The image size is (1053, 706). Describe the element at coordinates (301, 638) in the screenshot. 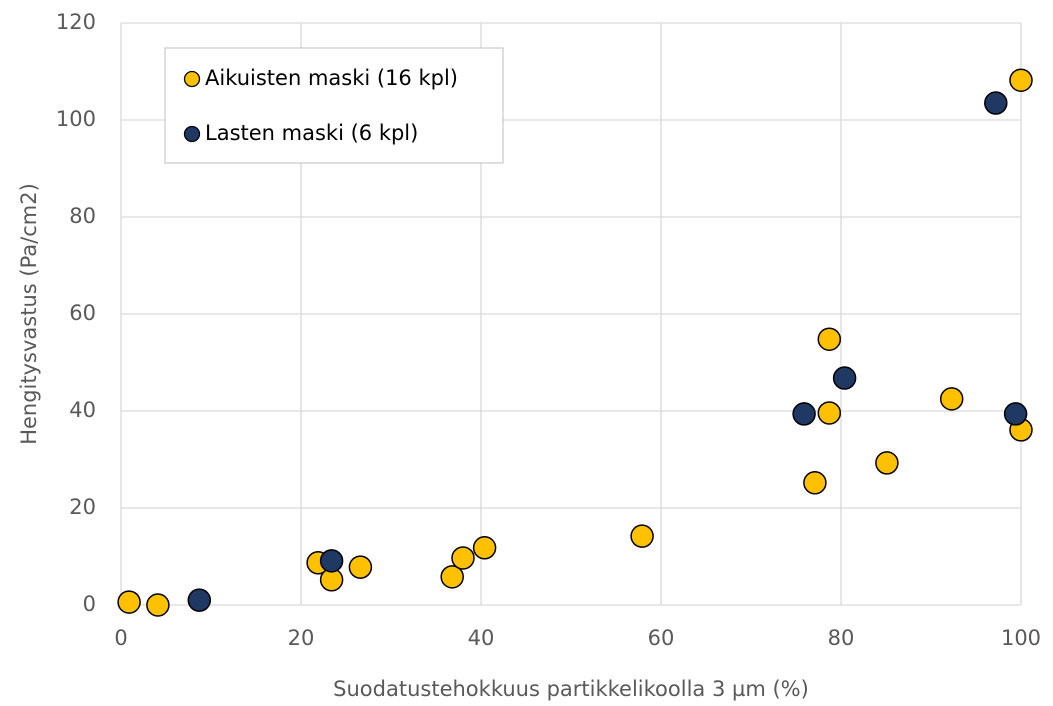

I see `x-tick-label: 20` at that location.